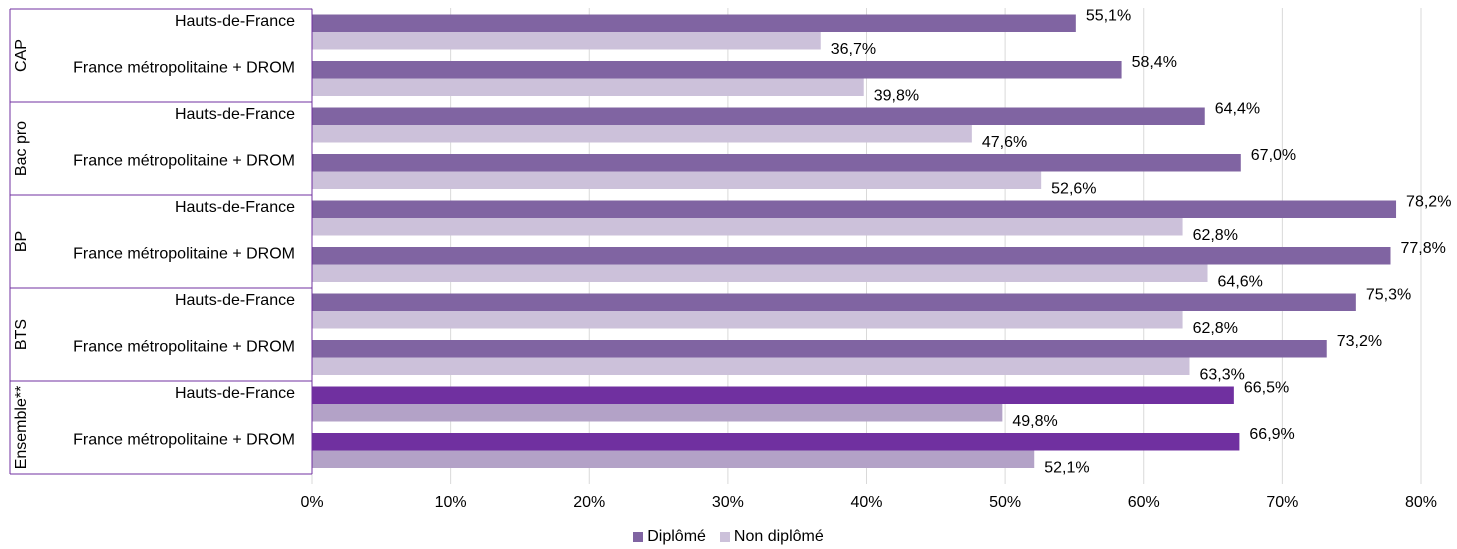 This screenshot has width=1457, height=549. I want to click on legend-swatch-diplome, so click(638, 537).